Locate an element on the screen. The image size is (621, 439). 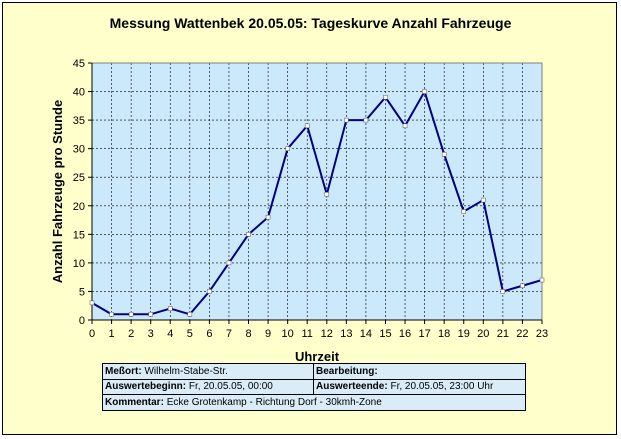
x-tick-label: 20 is located at coordinates (483, 334).